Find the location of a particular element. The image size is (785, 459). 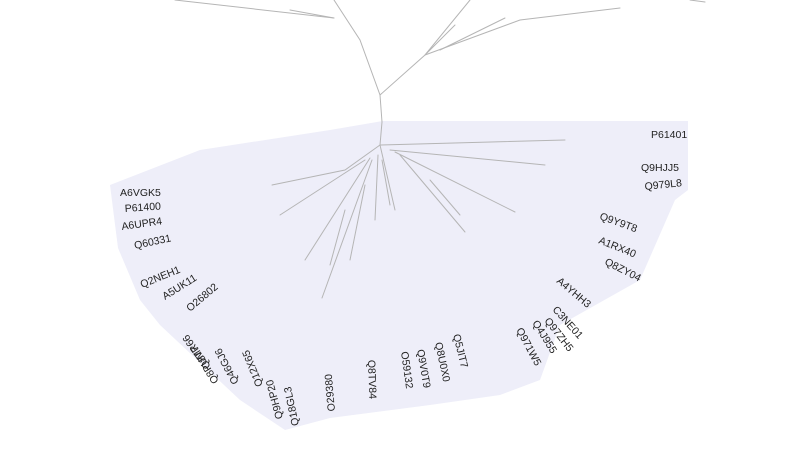

leaf-label: A6VGK5 is located at coordinates (140, 193).